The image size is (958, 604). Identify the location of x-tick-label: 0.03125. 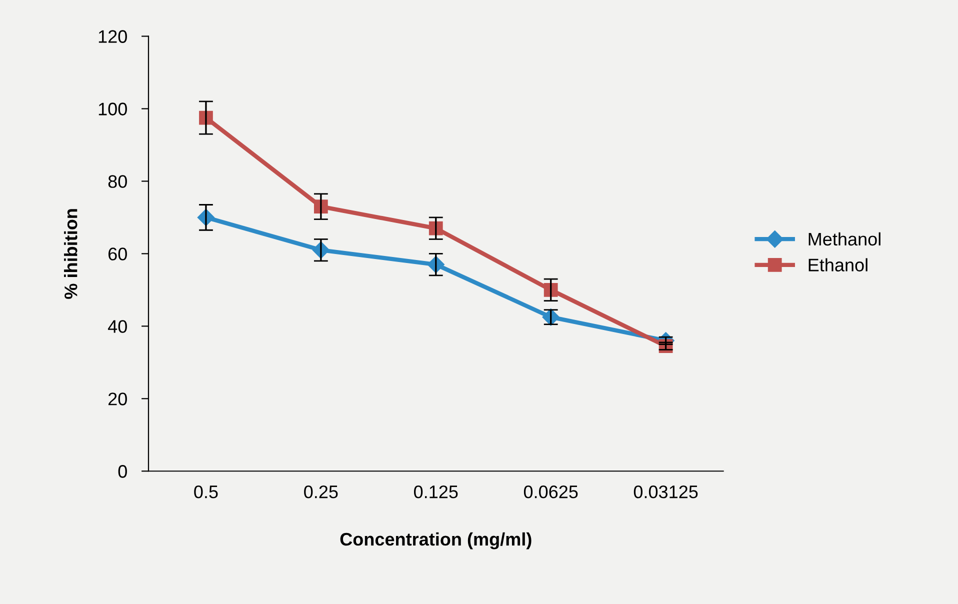
(666, 491).